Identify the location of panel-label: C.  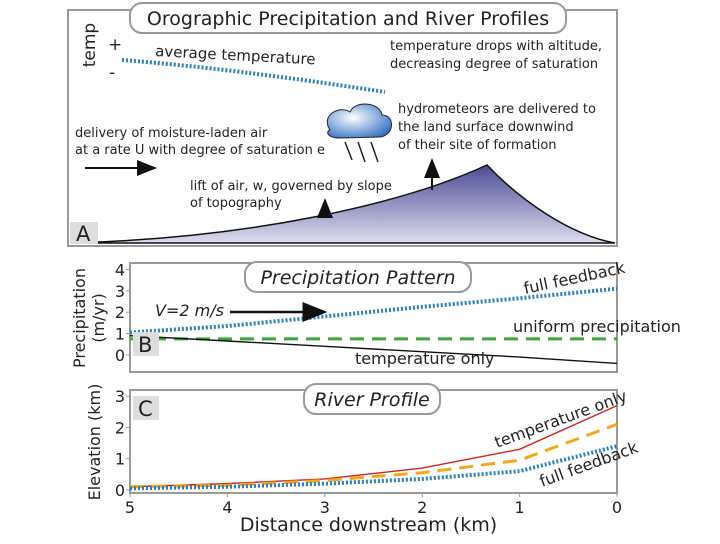
(145, 409).